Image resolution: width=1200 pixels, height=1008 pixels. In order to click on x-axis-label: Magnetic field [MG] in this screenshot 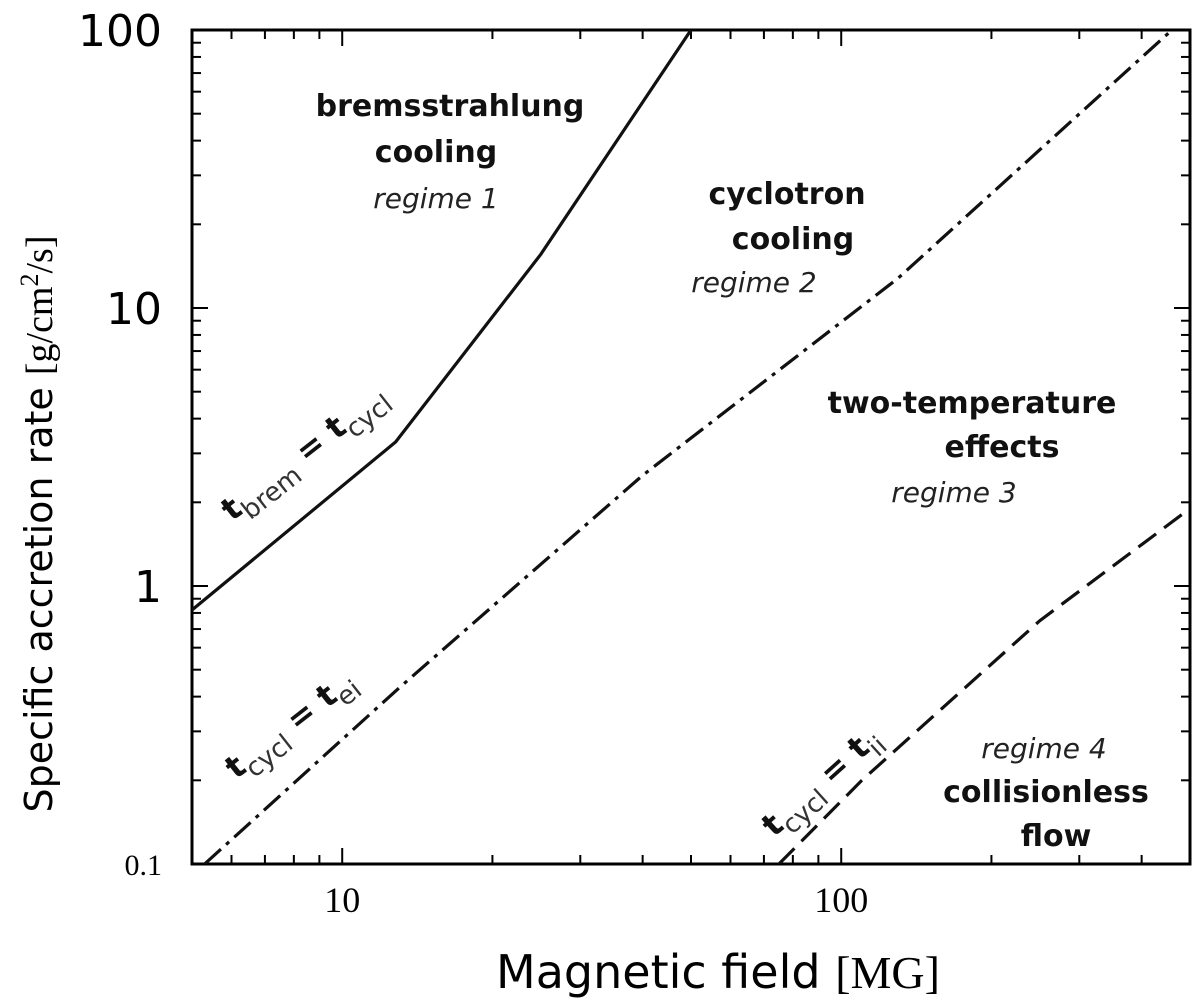, I will do `click(718, 972)`.